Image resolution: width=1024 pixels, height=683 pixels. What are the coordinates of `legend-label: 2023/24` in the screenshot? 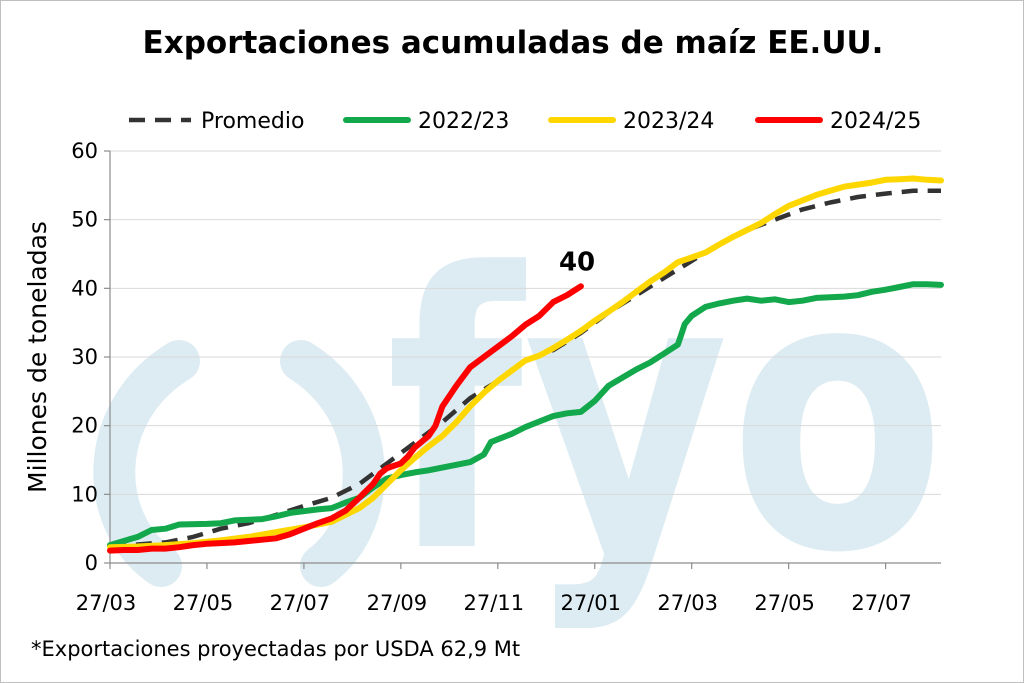 It's located at (668, 121).